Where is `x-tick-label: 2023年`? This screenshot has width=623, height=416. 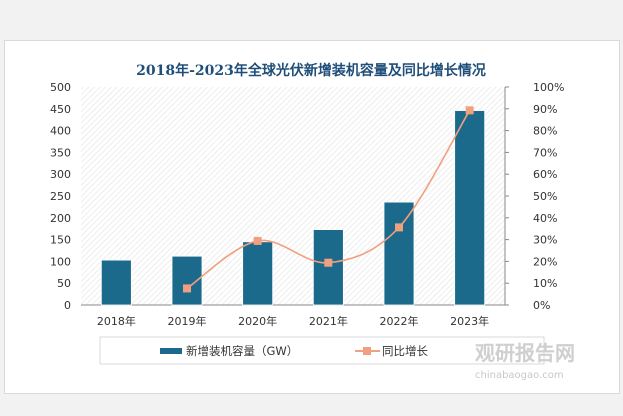 x-tick-label: 2023年 is located at coordinates (469, 321).